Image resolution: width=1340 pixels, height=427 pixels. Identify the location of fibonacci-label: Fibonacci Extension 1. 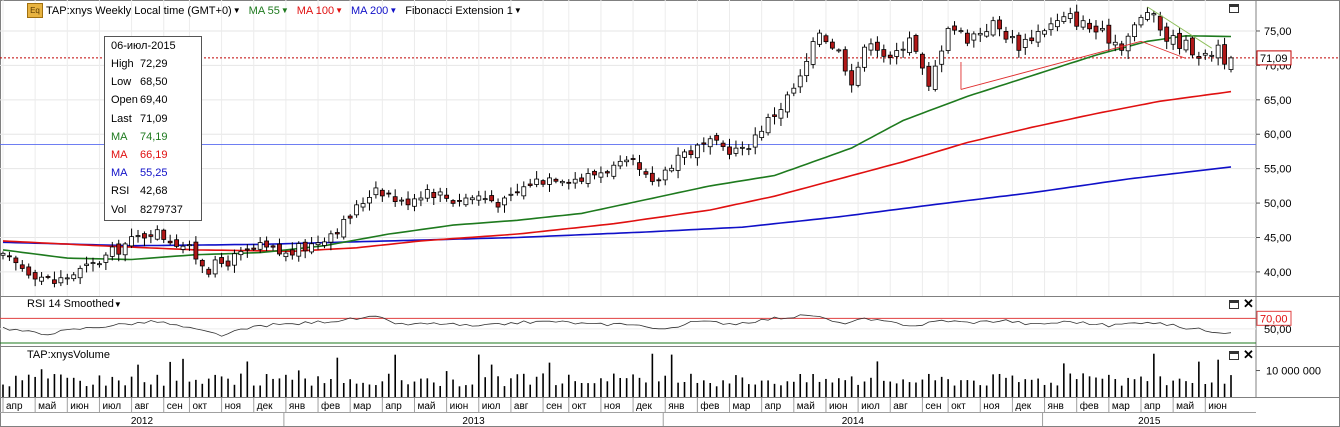
(459, 10).